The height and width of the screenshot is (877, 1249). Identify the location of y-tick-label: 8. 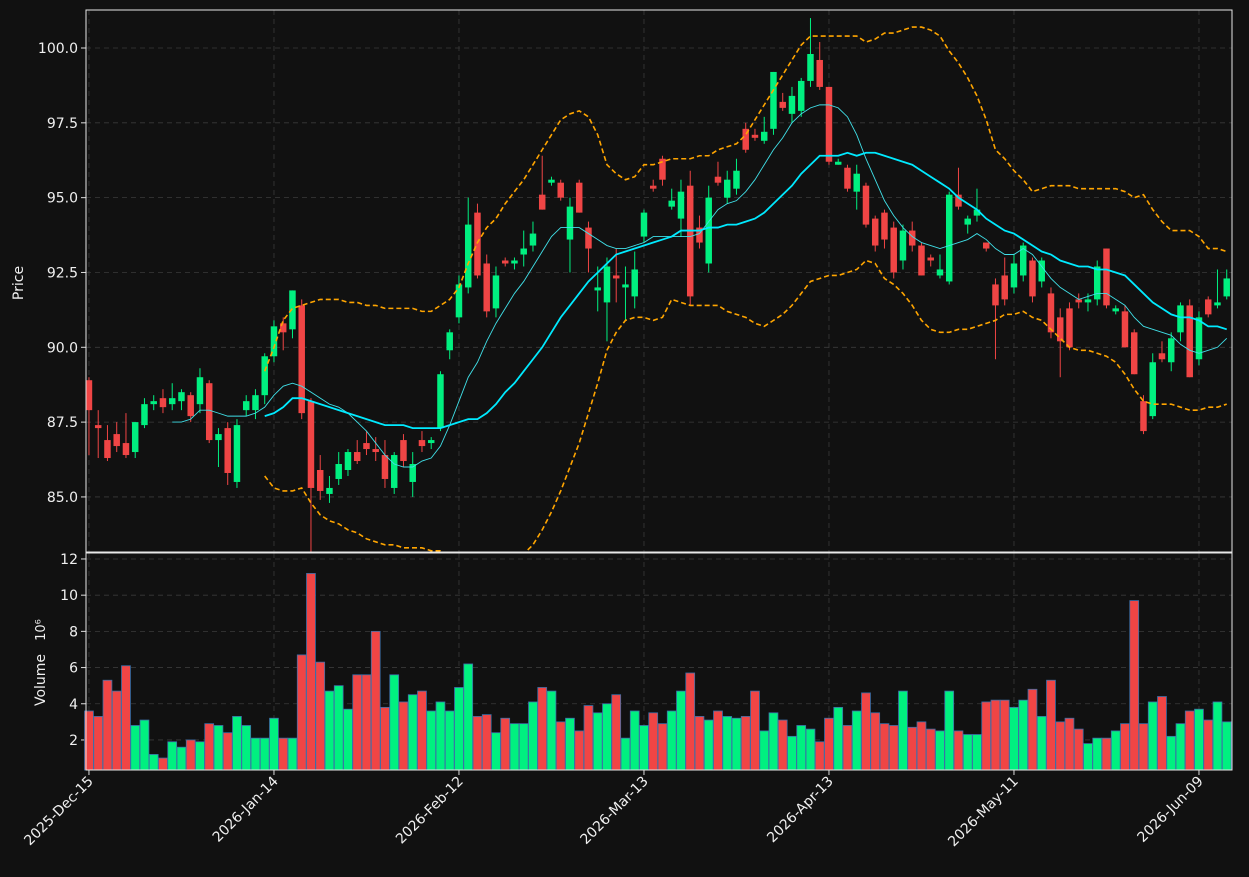
(73, 632).